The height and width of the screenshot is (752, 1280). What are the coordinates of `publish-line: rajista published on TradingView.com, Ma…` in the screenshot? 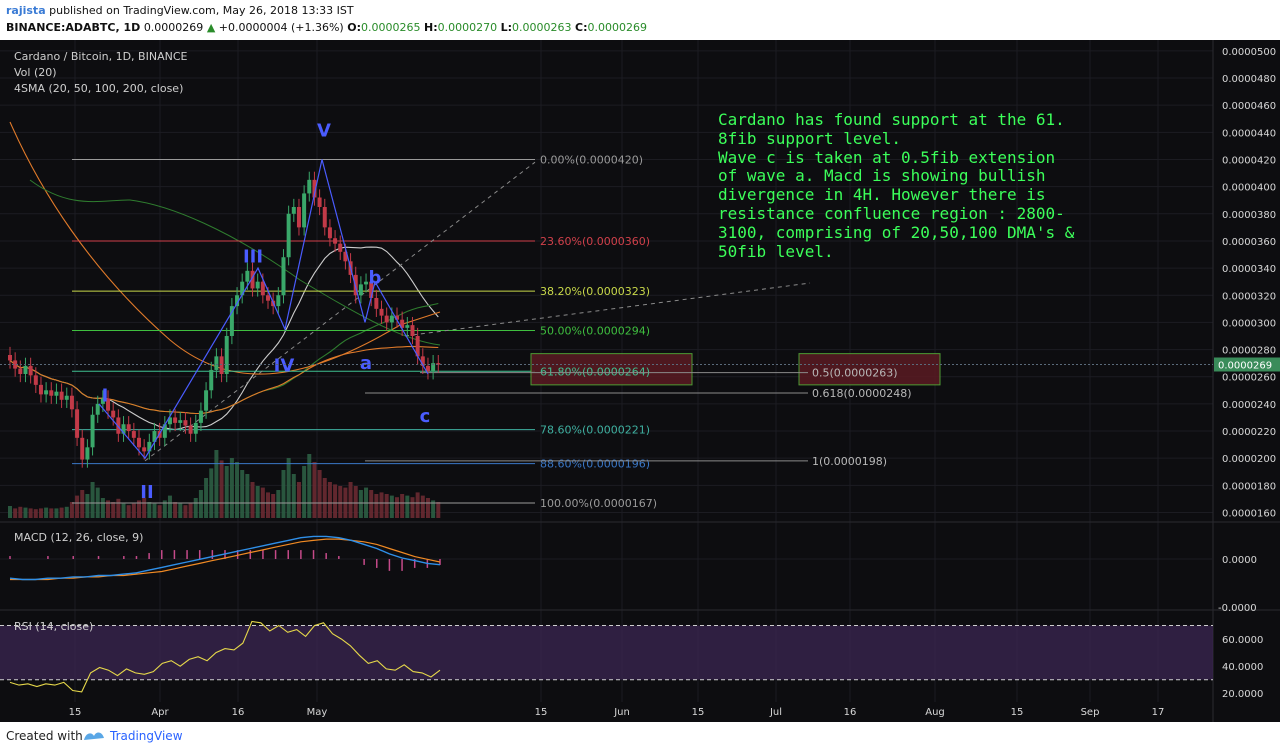 It's located at (180, 10).